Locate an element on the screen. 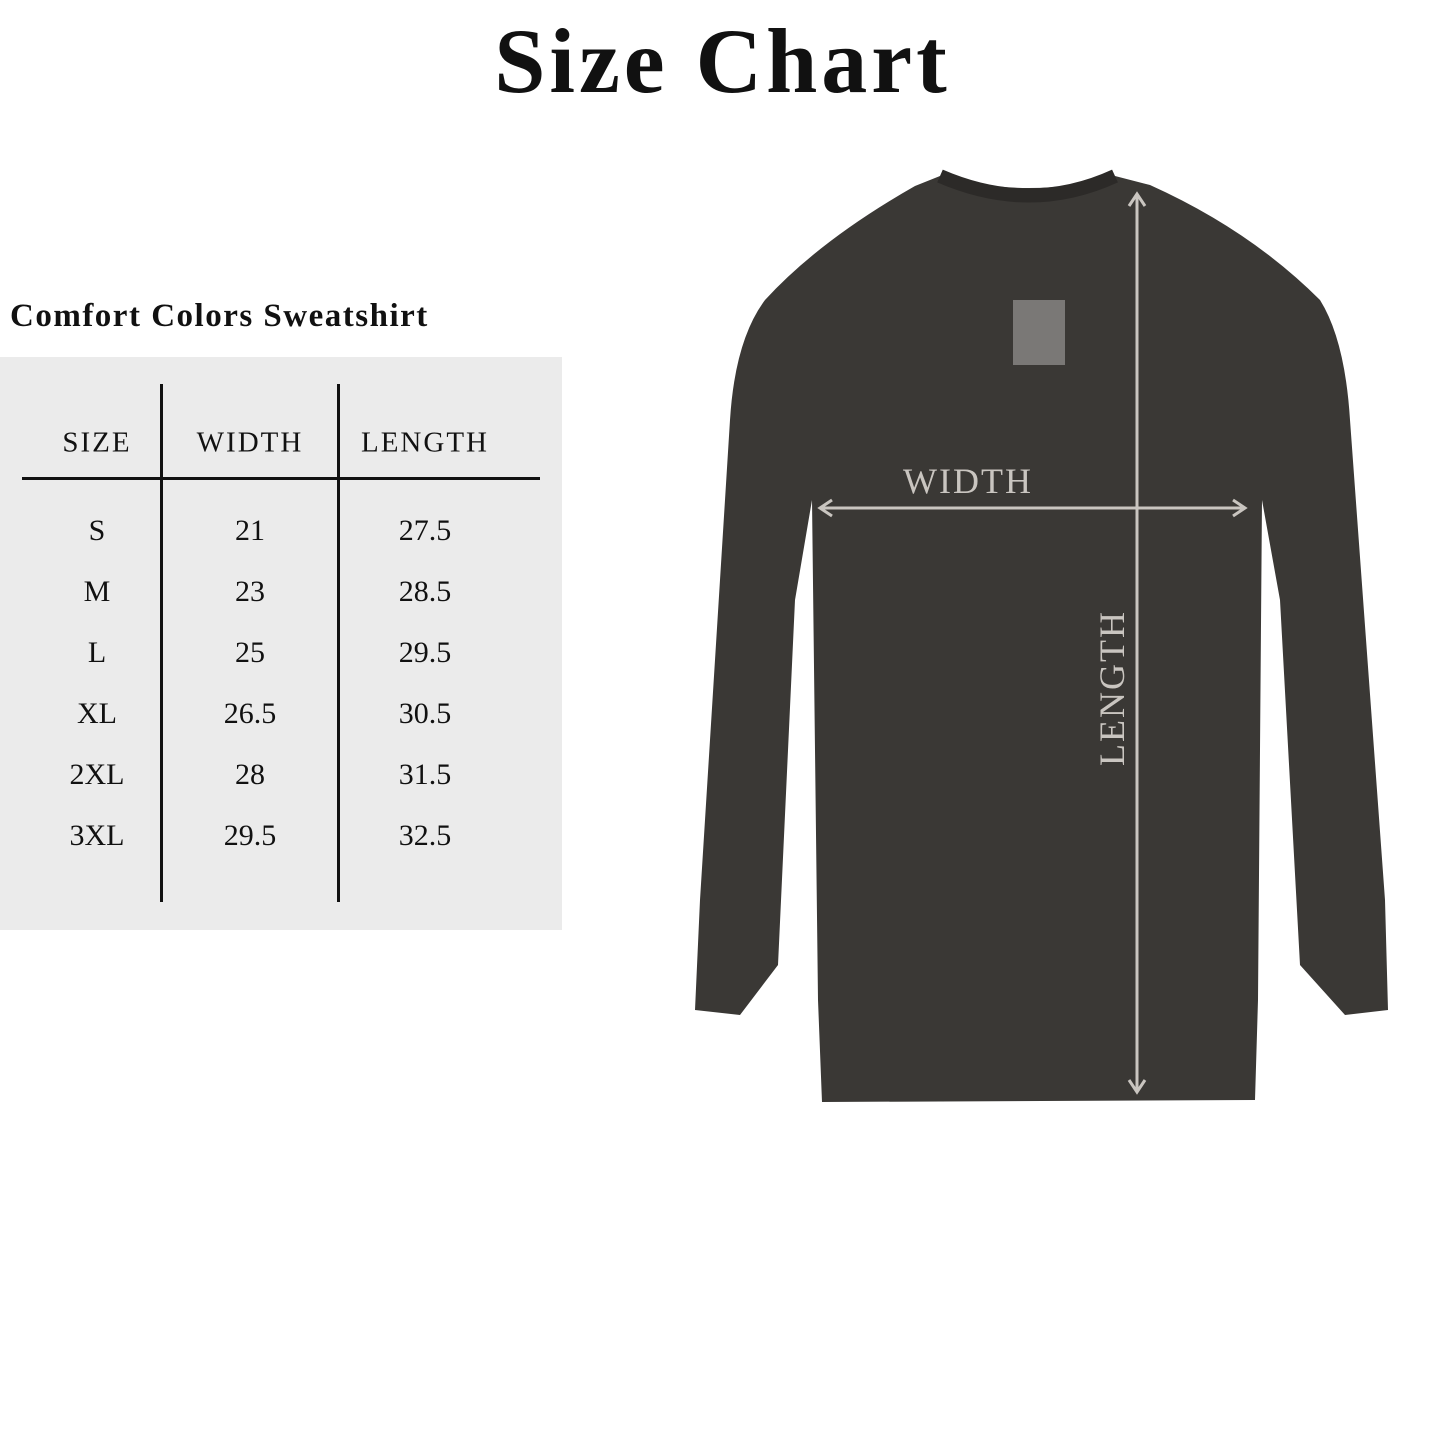  table-cell: 23 is located at coordinates (250, 591).